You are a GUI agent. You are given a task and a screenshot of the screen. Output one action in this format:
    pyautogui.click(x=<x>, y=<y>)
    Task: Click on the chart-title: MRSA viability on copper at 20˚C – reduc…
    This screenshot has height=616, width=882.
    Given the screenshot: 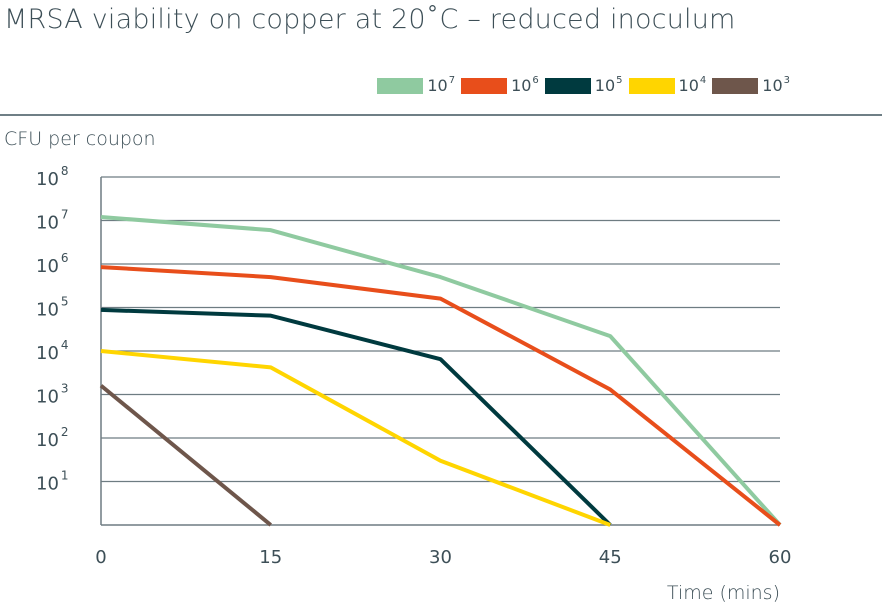 What is the action you would take?
    pyautogui.click(x=370, y=19)
    